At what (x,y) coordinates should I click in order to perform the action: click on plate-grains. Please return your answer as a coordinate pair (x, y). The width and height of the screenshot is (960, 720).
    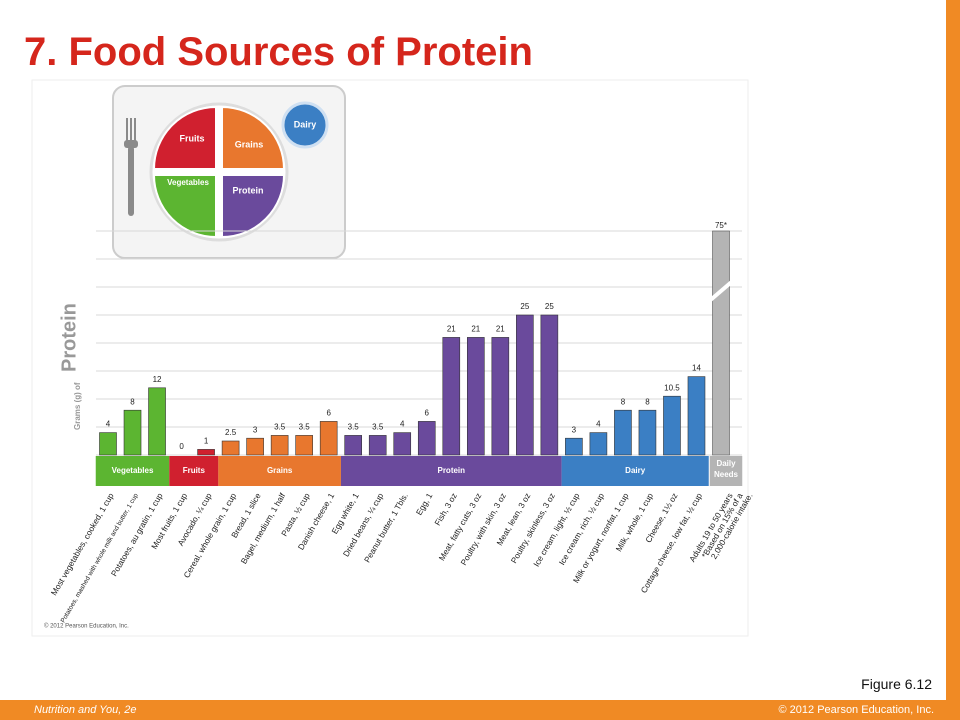
    Looking at the image, I should click on (253, 137).